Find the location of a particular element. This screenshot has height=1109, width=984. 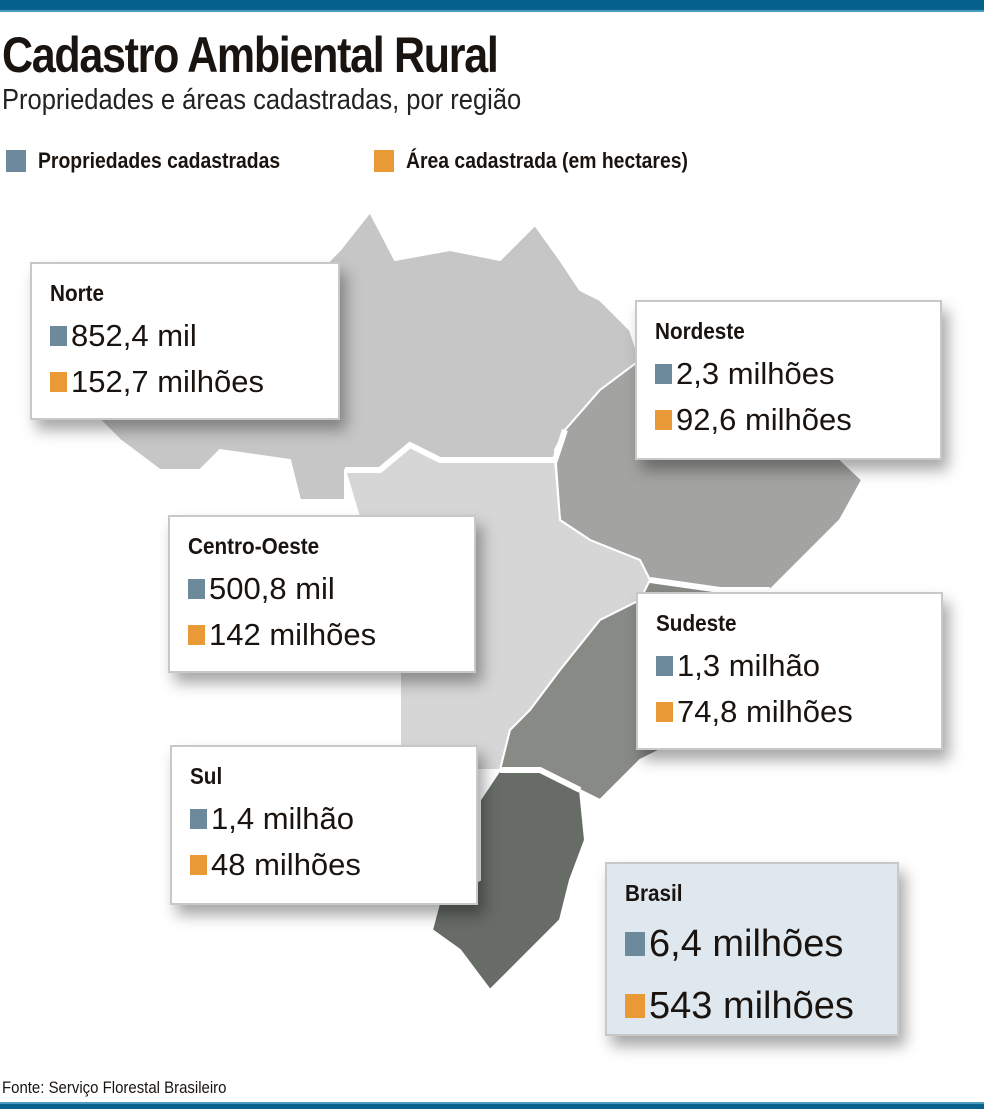

page-title: Cadastro Ambiental Rural is located at coordinates (250, 55).